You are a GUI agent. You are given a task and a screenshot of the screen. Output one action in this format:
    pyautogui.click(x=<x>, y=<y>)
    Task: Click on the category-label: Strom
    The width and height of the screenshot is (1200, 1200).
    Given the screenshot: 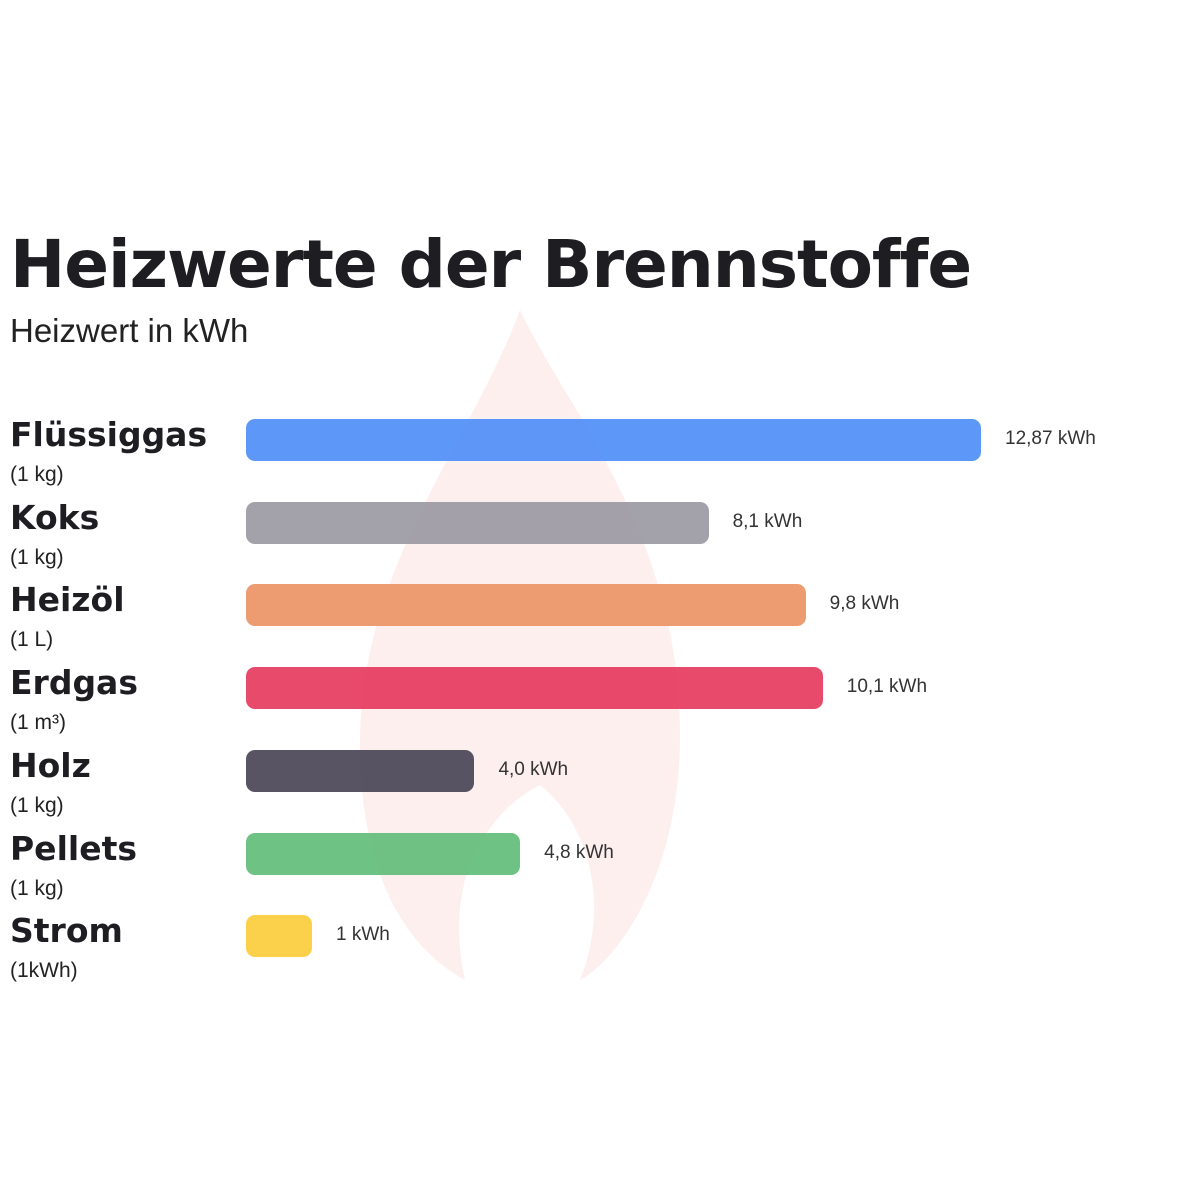 What is the action you would take?
    pyautogui.click(x=66, y=931)
    